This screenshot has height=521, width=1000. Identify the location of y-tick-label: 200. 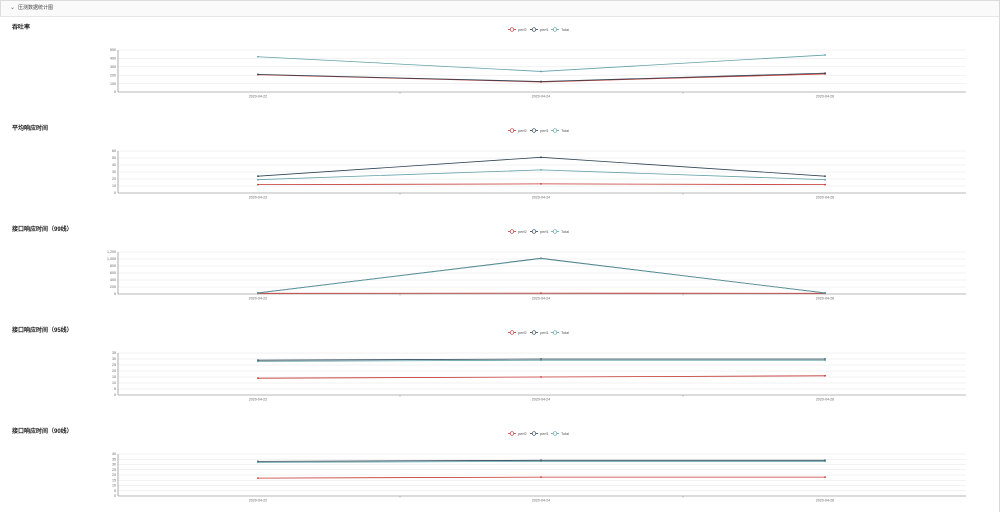
(113, 75).